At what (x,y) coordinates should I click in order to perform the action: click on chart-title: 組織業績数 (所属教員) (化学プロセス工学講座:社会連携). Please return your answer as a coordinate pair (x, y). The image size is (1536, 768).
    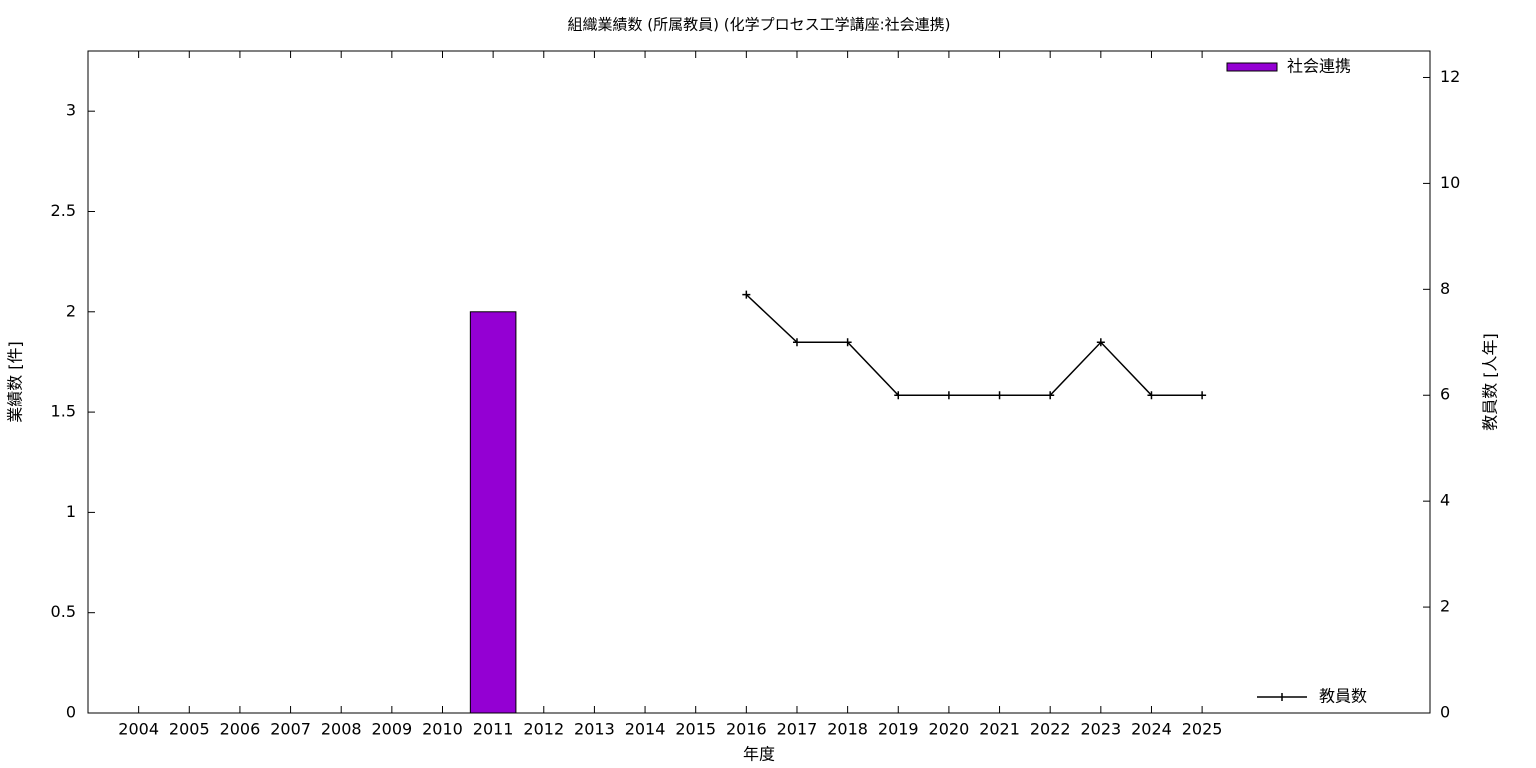
    Looking at the image, I should click on (758, 25).